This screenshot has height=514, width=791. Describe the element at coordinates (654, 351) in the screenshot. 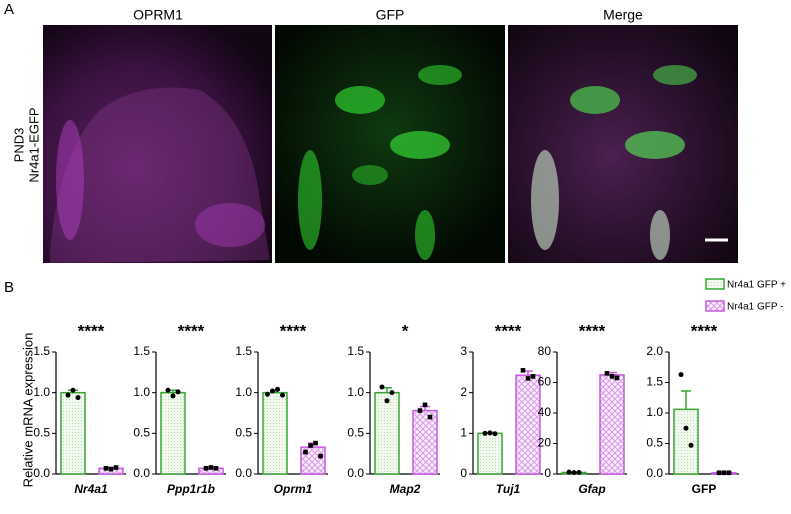

I see `y-tick-label: 2.0` at that location.